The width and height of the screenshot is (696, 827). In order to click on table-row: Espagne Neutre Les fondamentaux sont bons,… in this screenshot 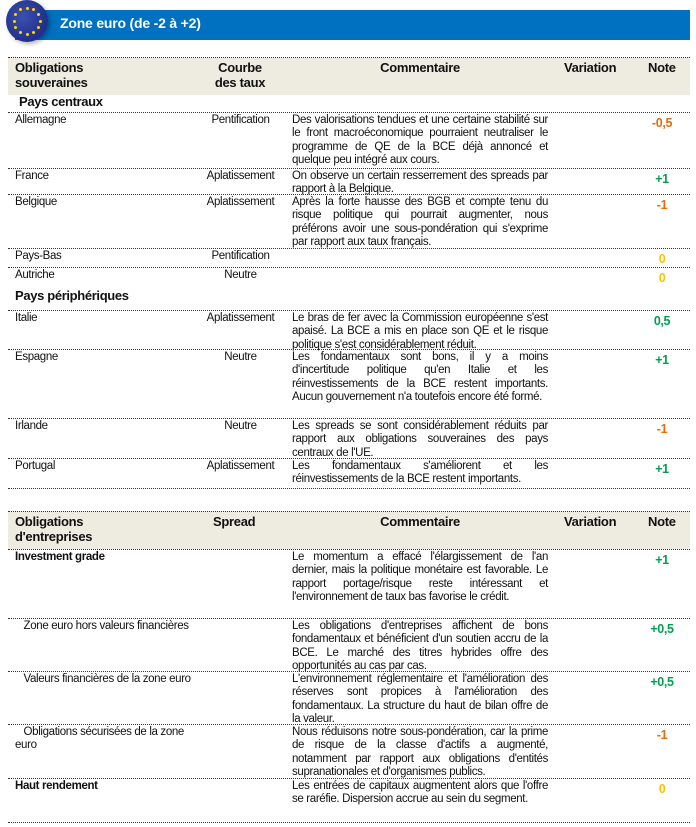, I will do `click(349, 383)`.